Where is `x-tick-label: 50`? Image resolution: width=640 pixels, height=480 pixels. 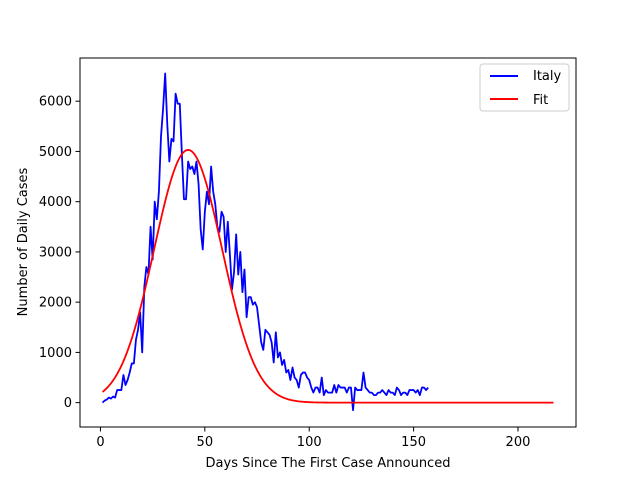
x-tick-label: 50 is located at coordinates (205, 442).